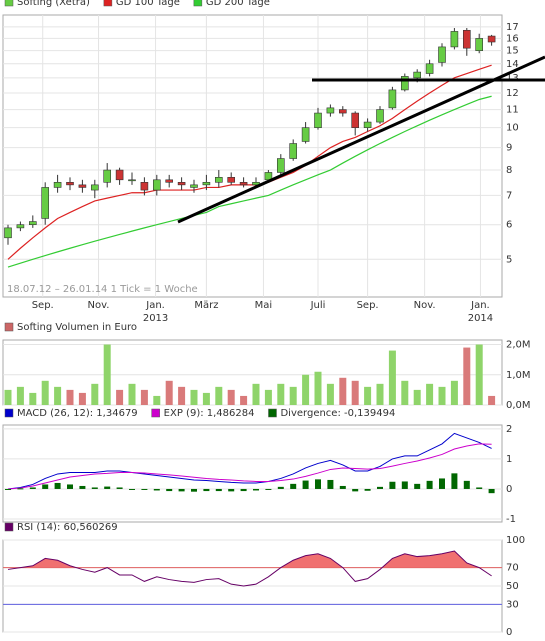 The width and height of the screenshot is (545, 641). What do you see at coordinates (512, 51) in the screenshot?
I see `y-tick-label: 15` at bounding box center [512, 51].